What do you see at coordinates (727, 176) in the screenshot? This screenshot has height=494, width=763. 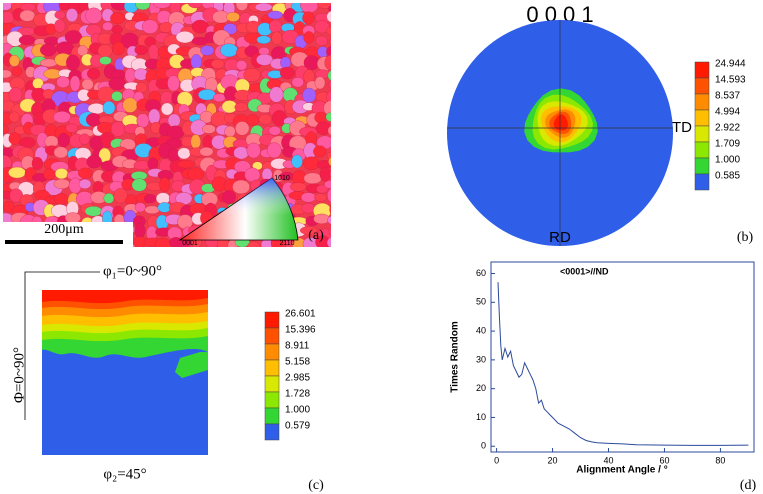 I see `colorbar-label: 0.585` at bounding box center [727, 176].